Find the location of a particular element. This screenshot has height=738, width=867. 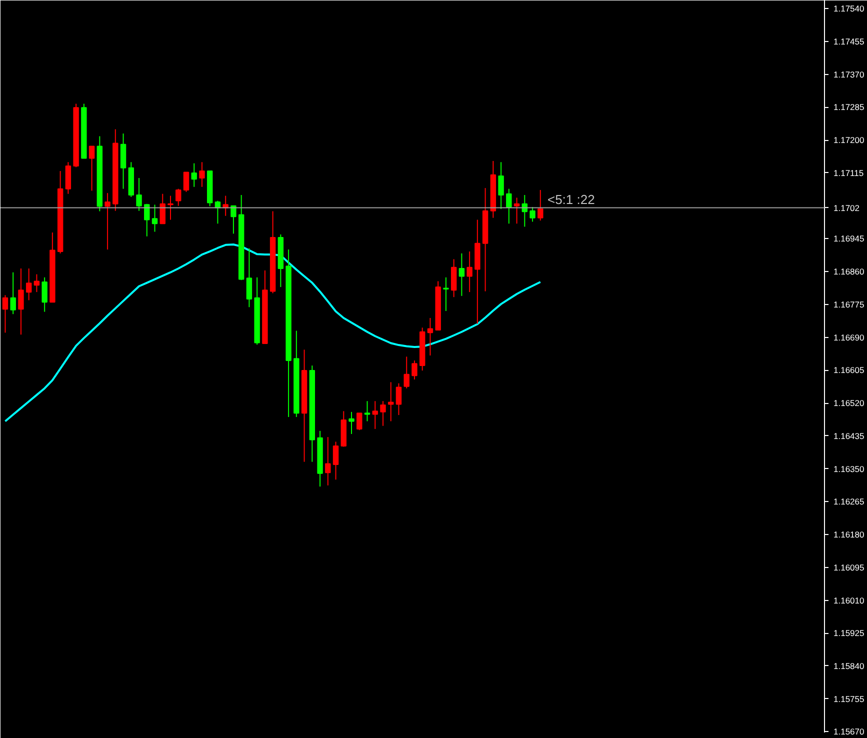

y-tick-label: 1.16180 is located at coordinates (849, 535).